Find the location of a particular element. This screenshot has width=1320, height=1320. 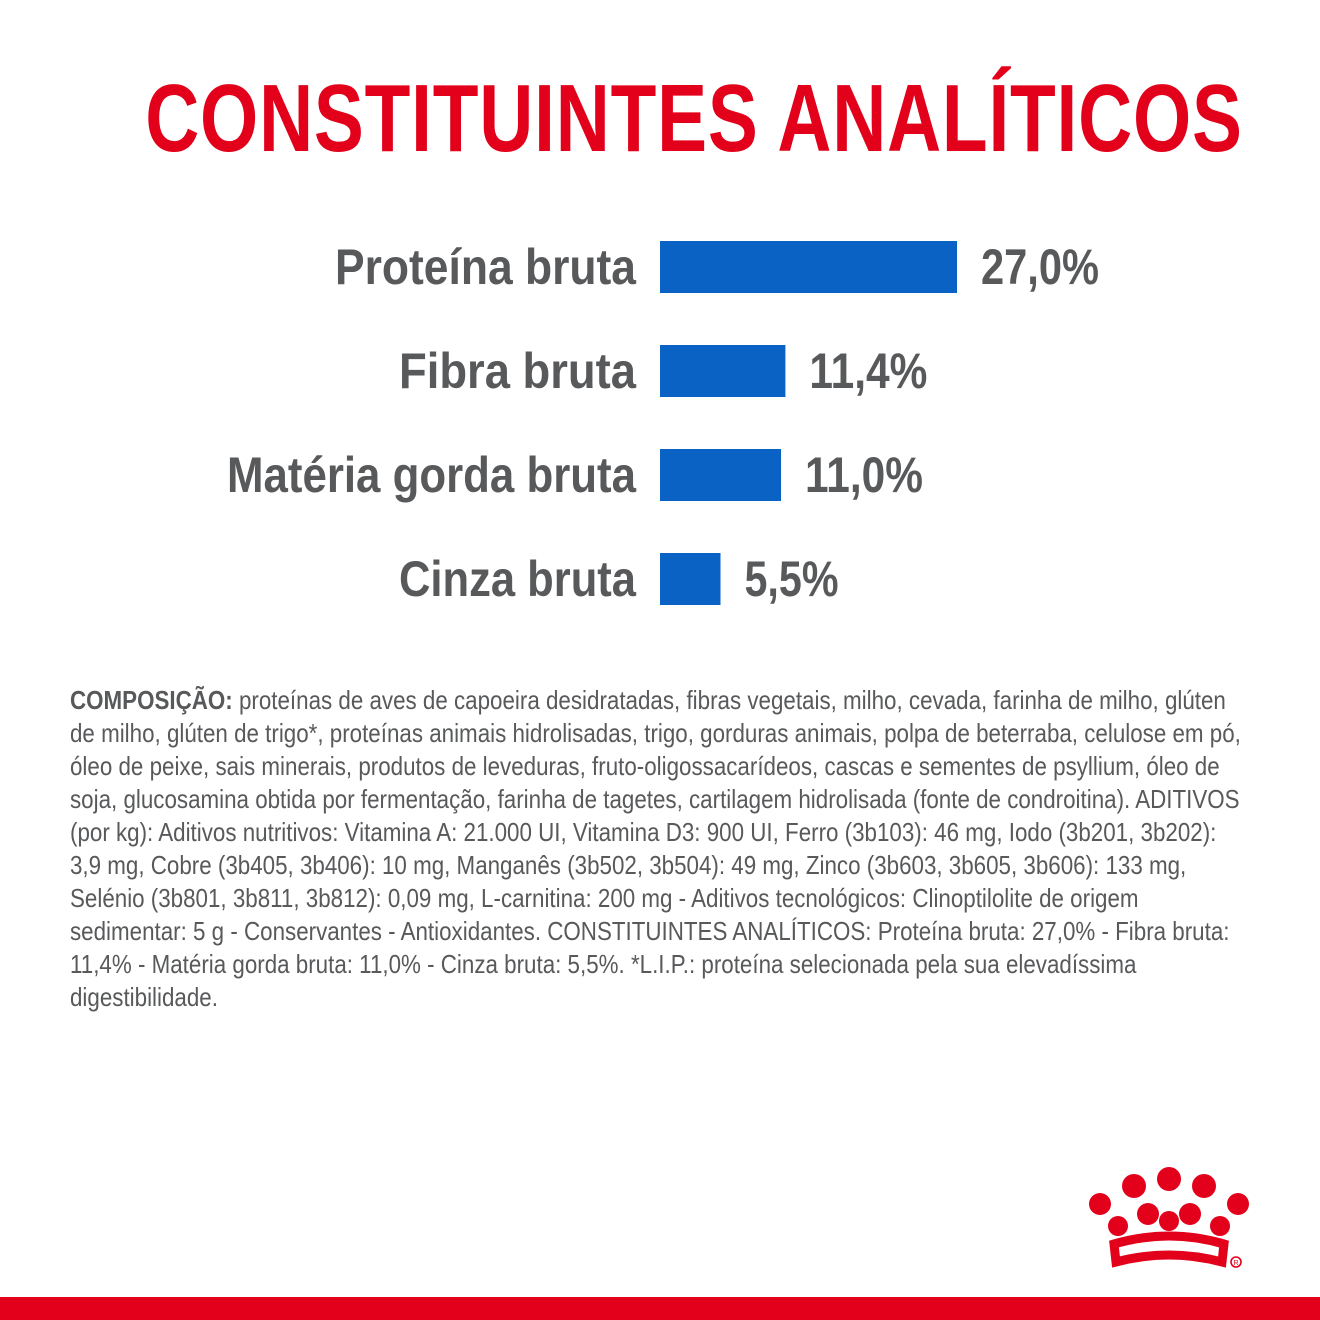

category-label: Matéria gorda bruta is located at coordinates (432, 475).